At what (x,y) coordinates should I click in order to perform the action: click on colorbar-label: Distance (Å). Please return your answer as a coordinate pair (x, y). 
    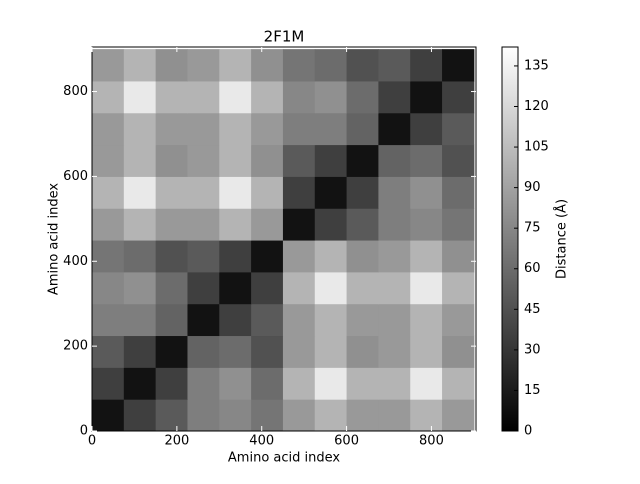
    Looking at the image, I should click on (562, 239).